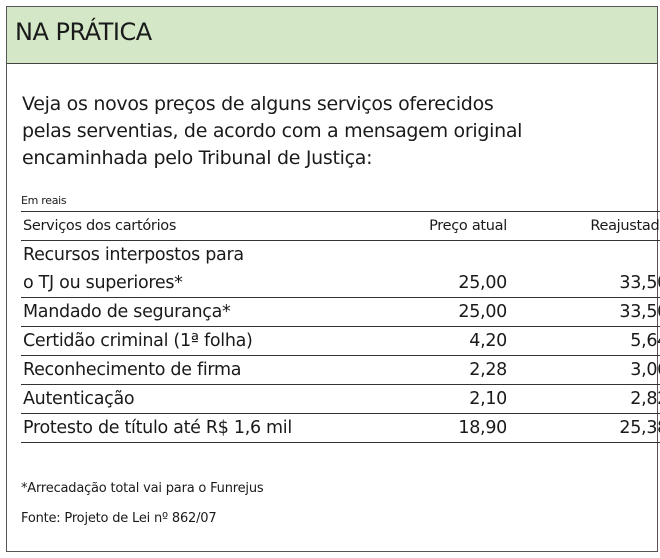 Image resolution: width=660 pixels, height=558 pixels. Describe the element at coordinates (188, 226) in the screenshot. I see `column-header-service: Serviços dos cartórios` at that location.